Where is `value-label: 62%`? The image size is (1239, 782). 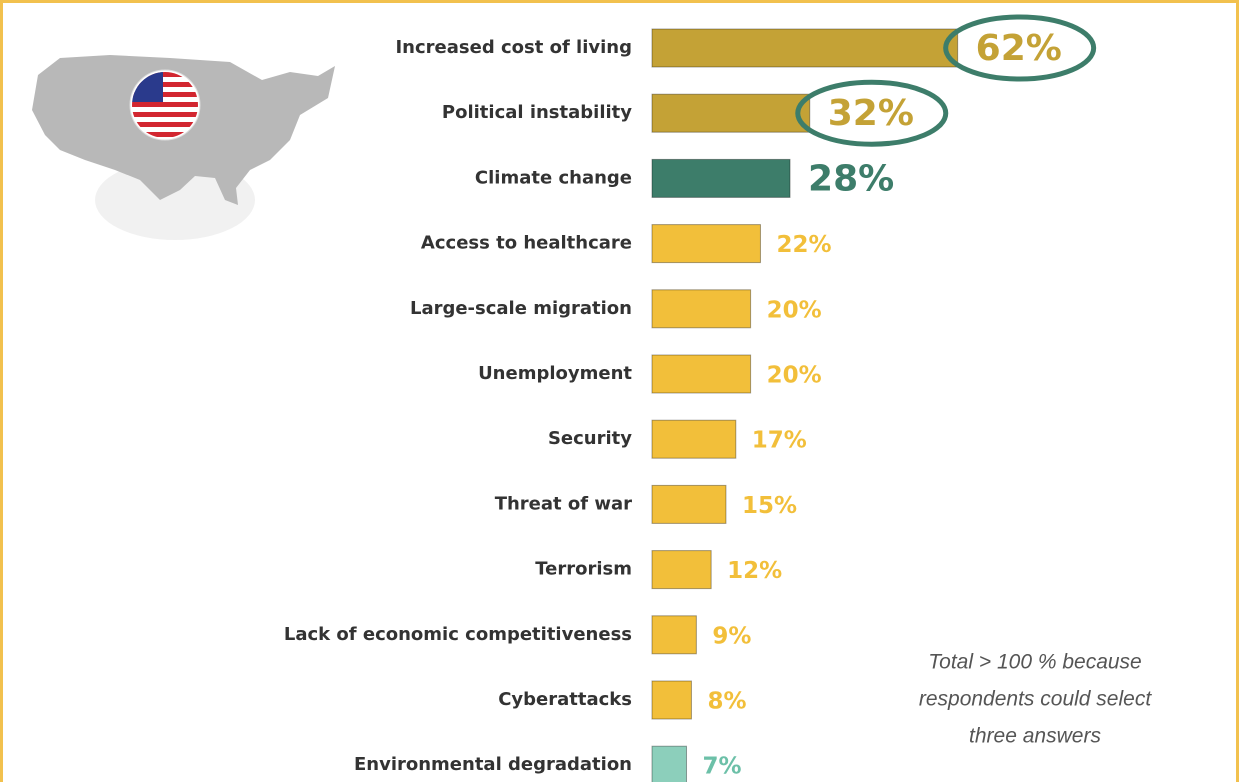
value-label: 62% is located at coordinates (1019, 48).